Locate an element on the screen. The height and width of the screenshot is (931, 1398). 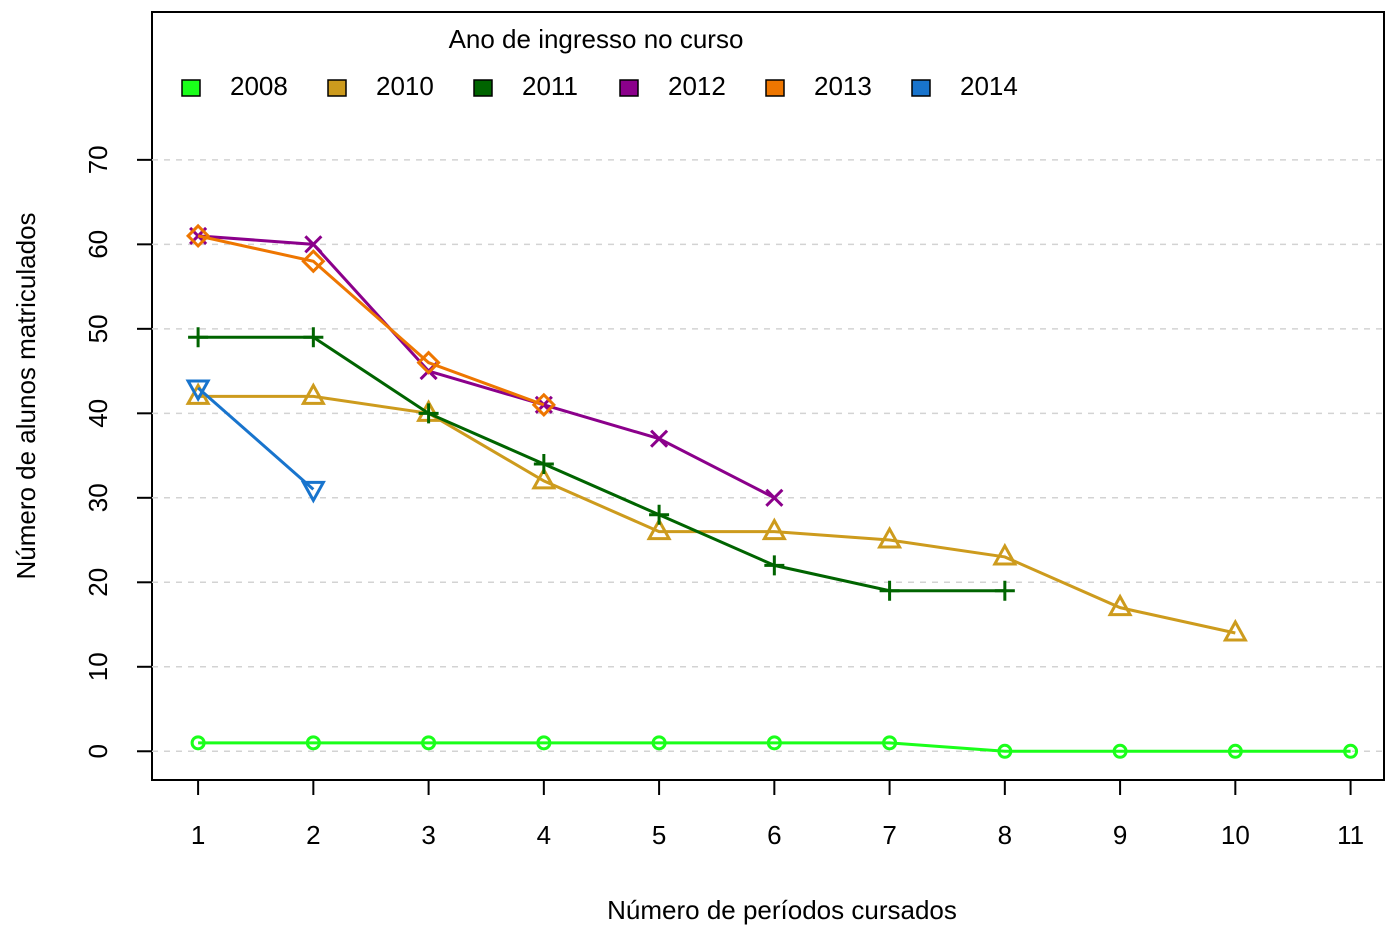
x-tick-label: 7 is located at coordinates (889, 835).